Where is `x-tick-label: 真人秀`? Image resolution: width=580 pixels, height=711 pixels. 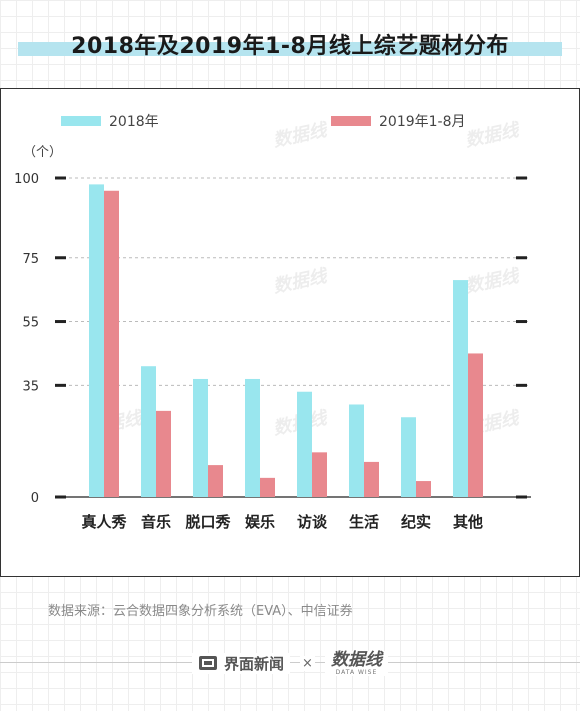
x-tick-label: 真人秀 is located at coordinates (104, 522).